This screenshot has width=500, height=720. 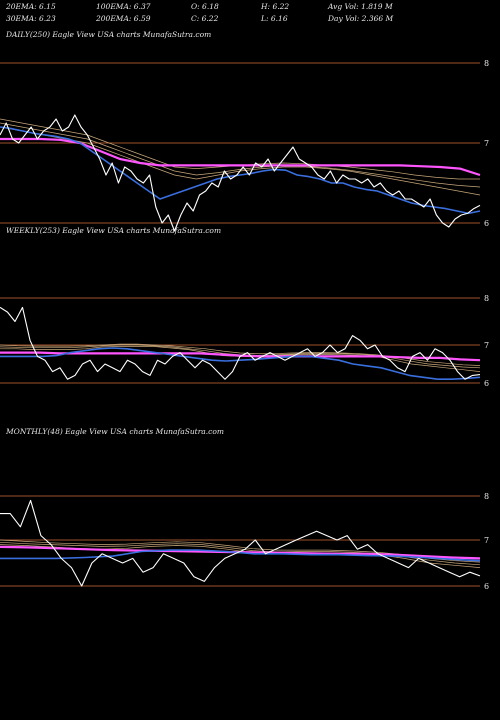 I want to click on monthly-ytick-8: 8, so click(x=486, y=496).